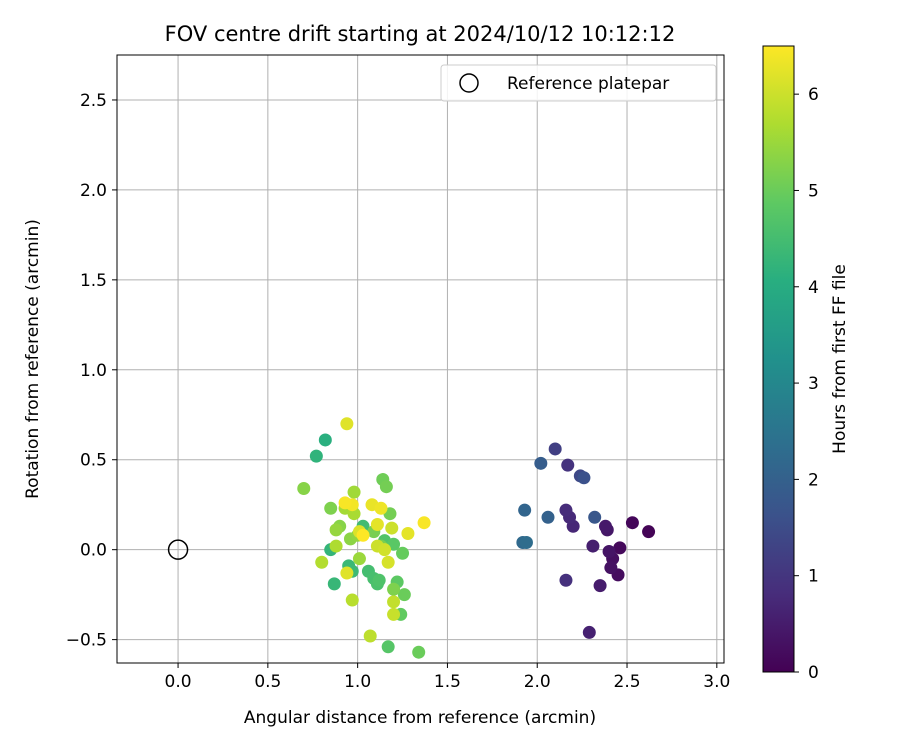 The image size is (900, 750). What do you see at coordinates (778, 359) in the screenshot?
I see `colorbar-gradient` at bounding box center [778, 359].